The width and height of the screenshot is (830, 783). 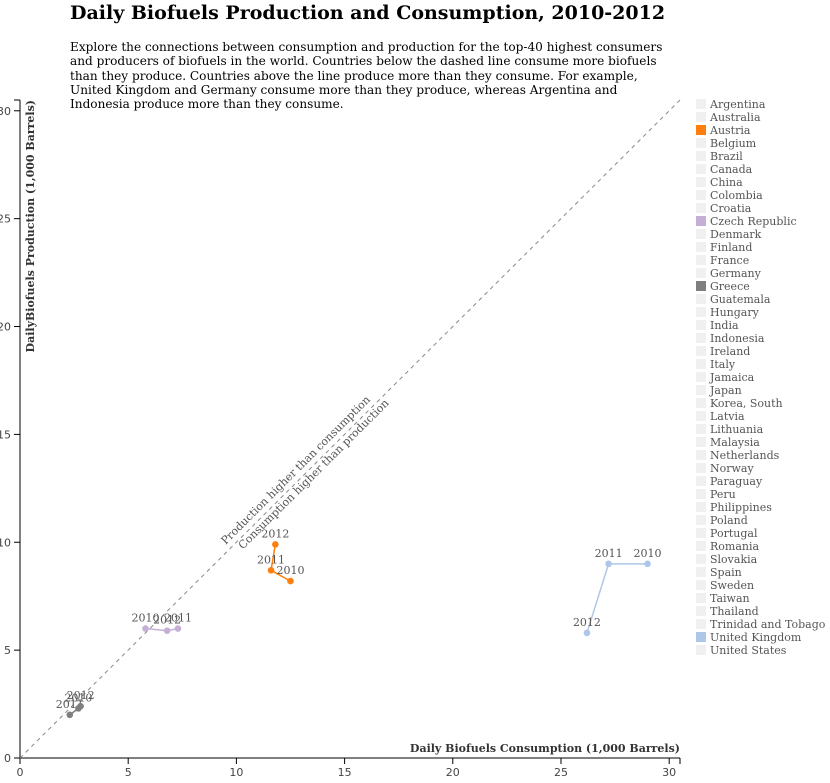 What do you see at coordinates (730, 598) in the screenshot?
I see `legend-item-label: Taiwan` at bounding box center [730, 598].